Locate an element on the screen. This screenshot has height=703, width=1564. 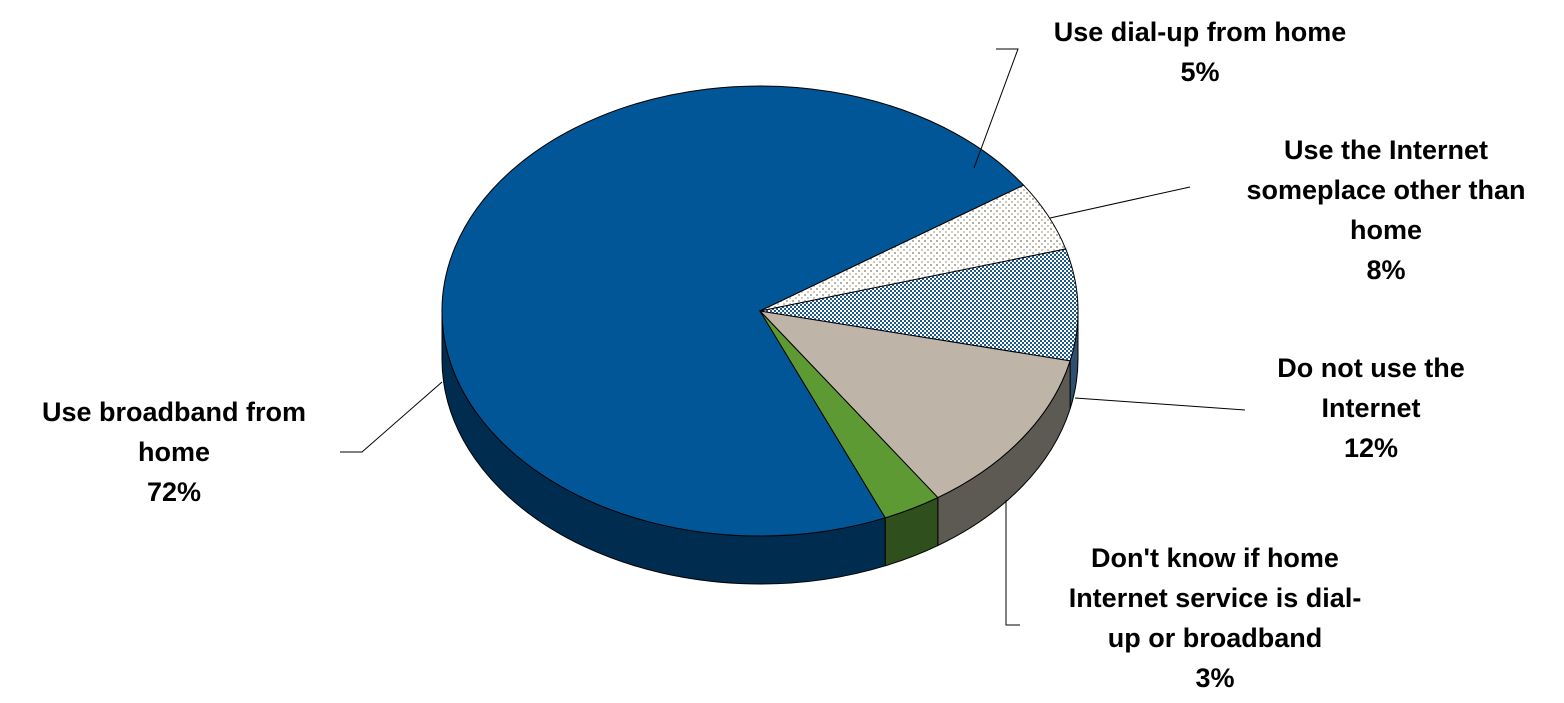
leader-line-dialup is located at coordinates (996, 108).